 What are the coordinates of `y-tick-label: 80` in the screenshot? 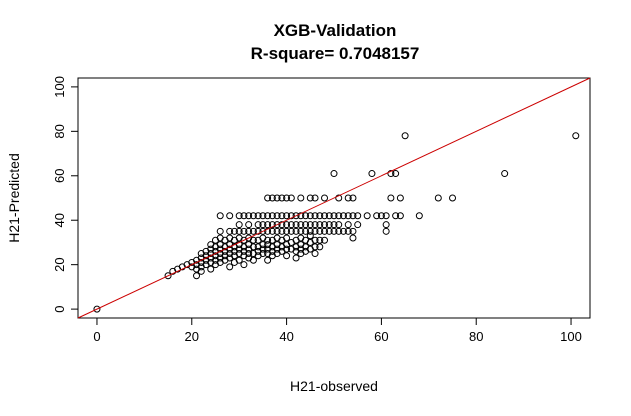 It's located at (59, 131).